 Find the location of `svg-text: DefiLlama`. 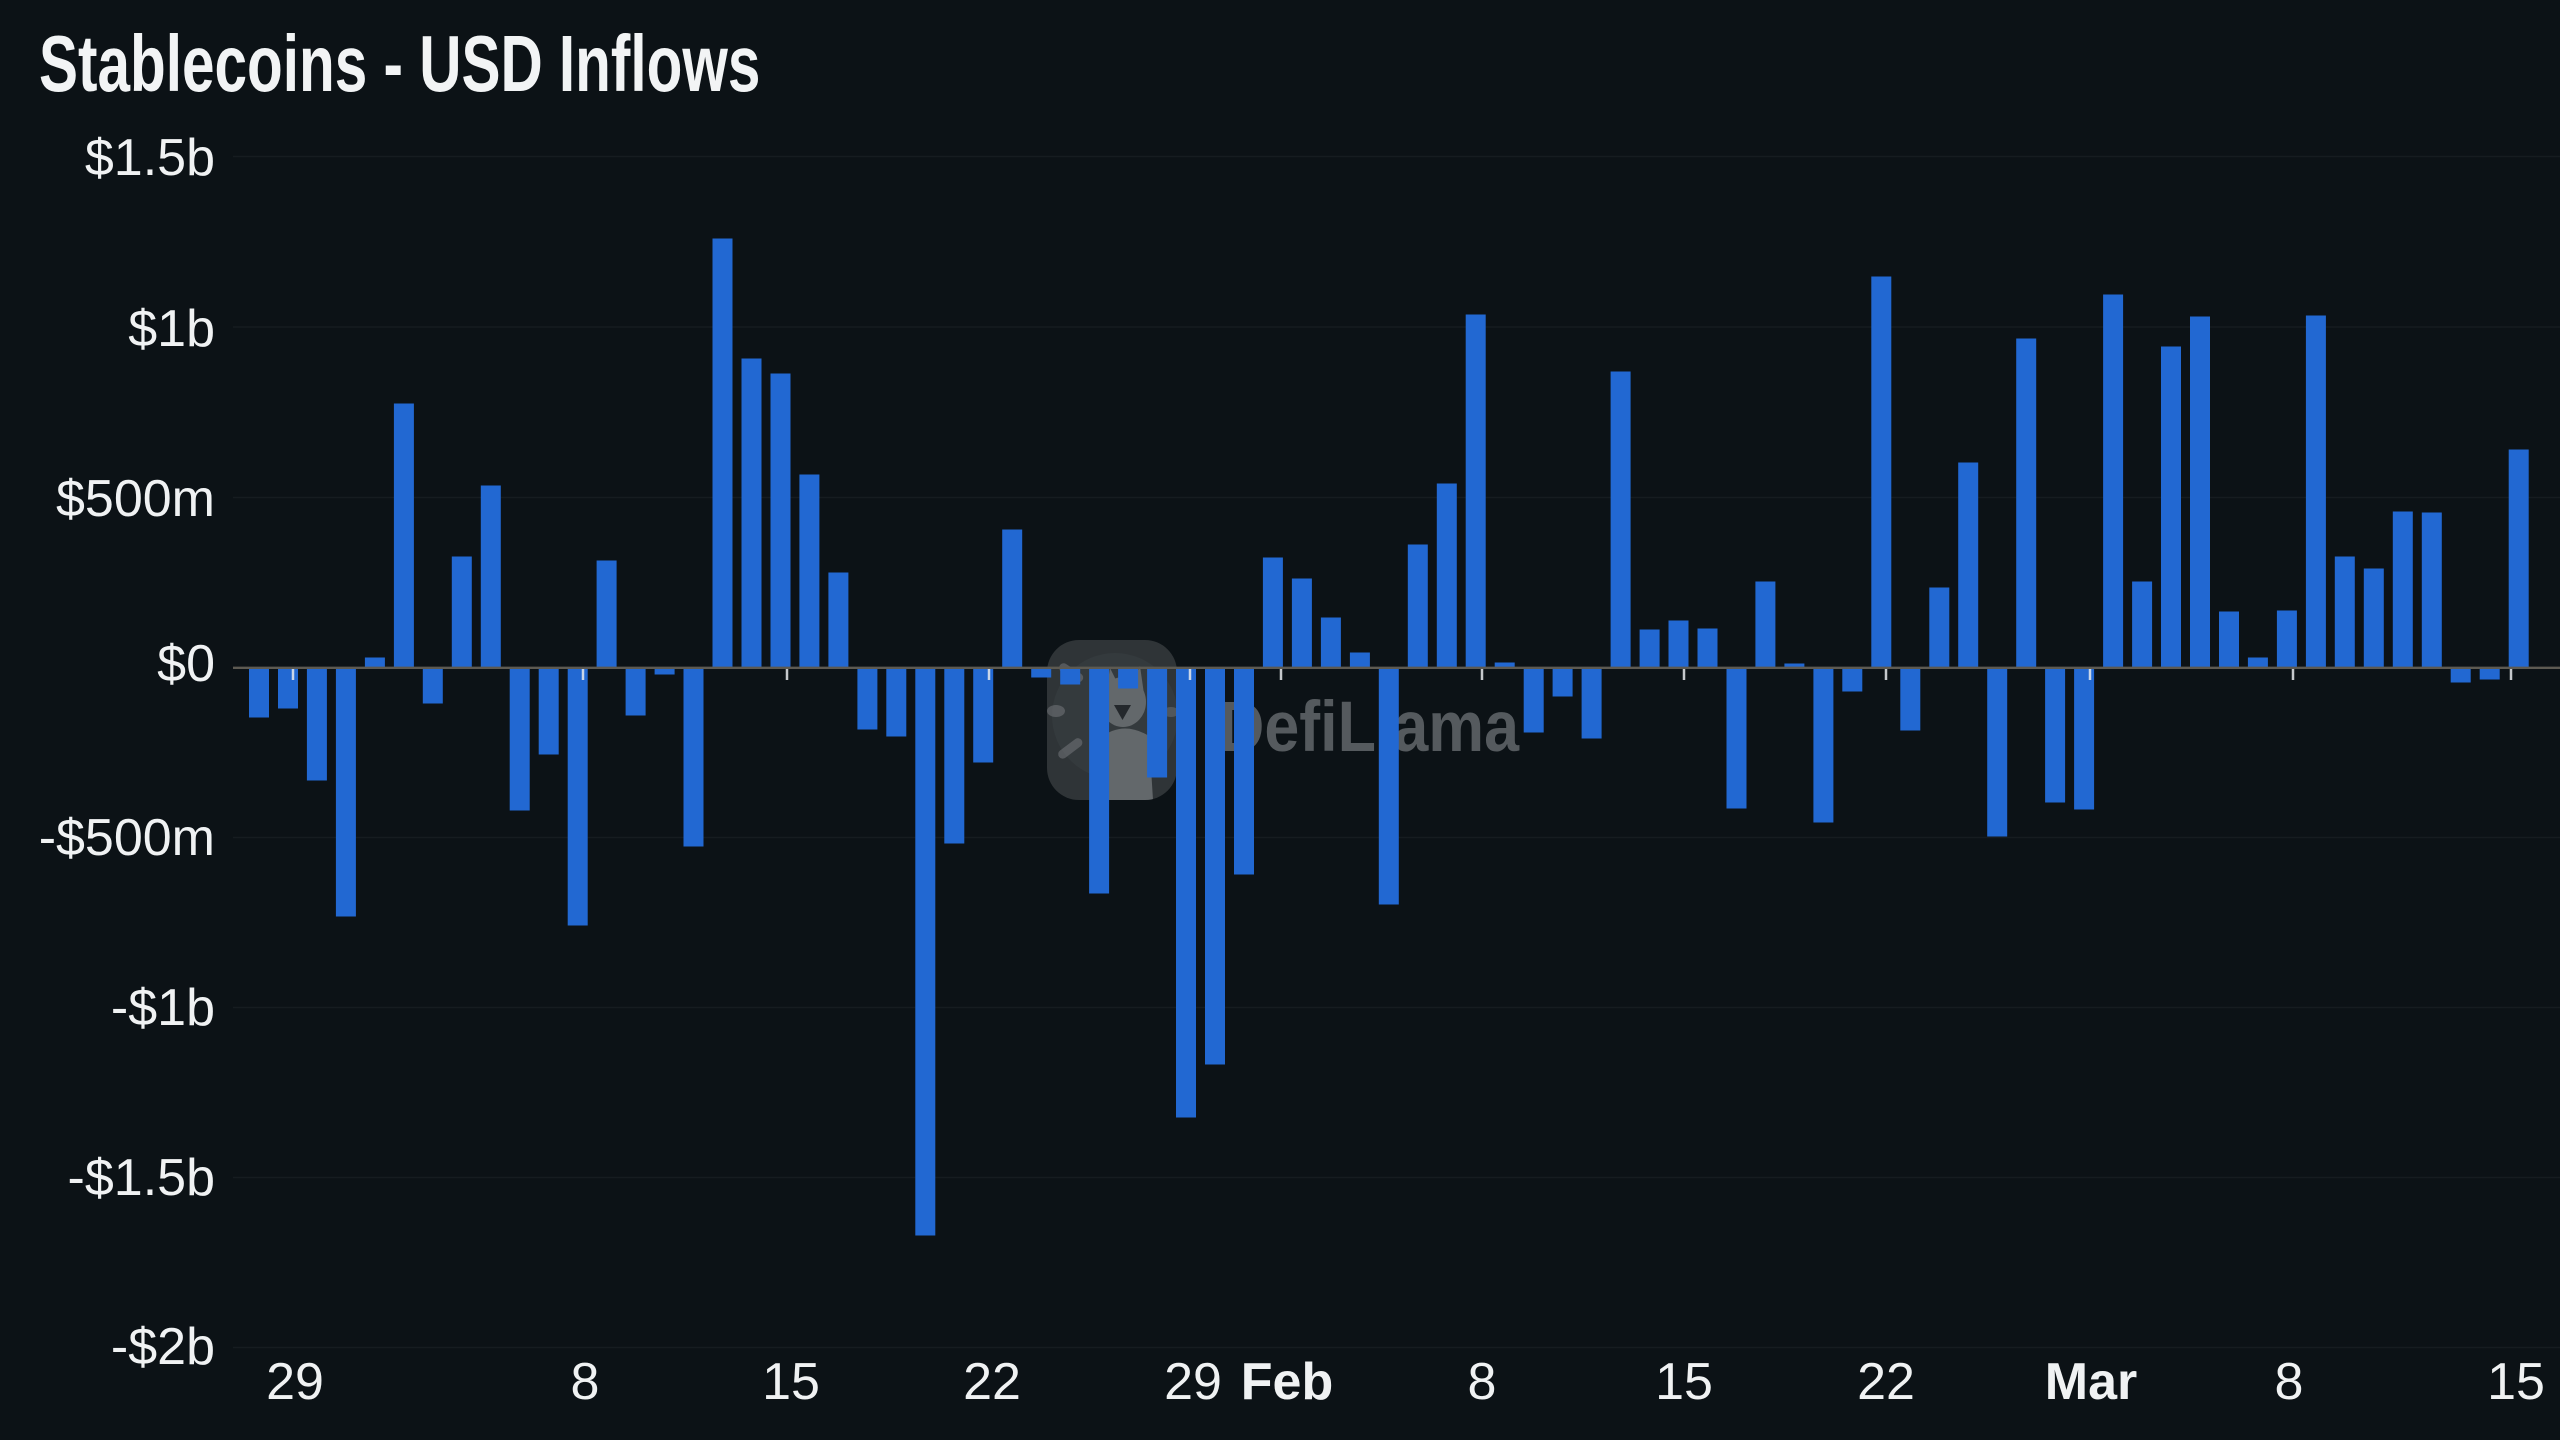

svg-text: DefiLlama is located at coordinates (1369, 727).